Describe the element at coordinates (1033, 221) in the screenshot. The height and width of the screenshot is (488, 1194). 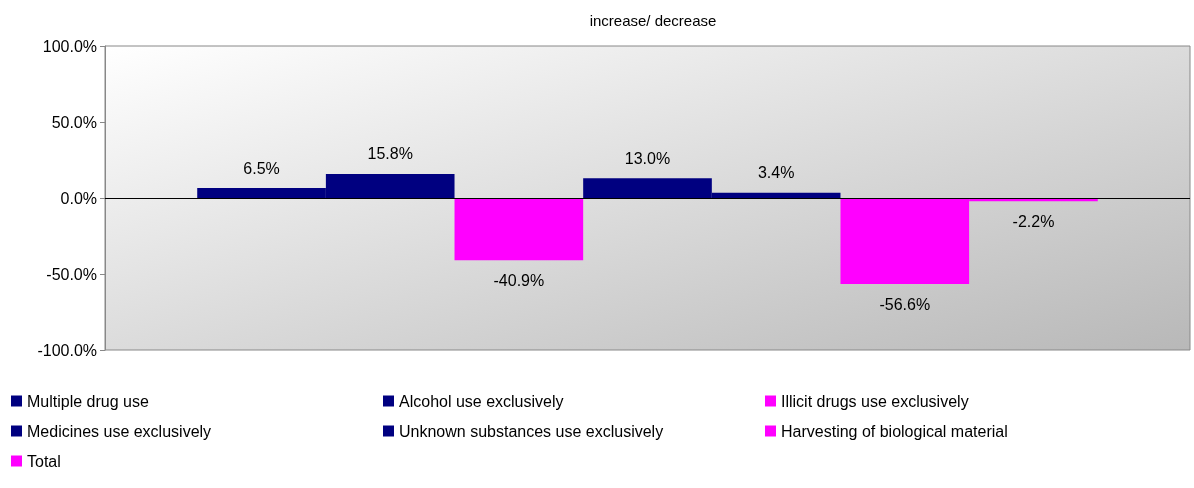
I see `data-label: -2.2%` at that location.